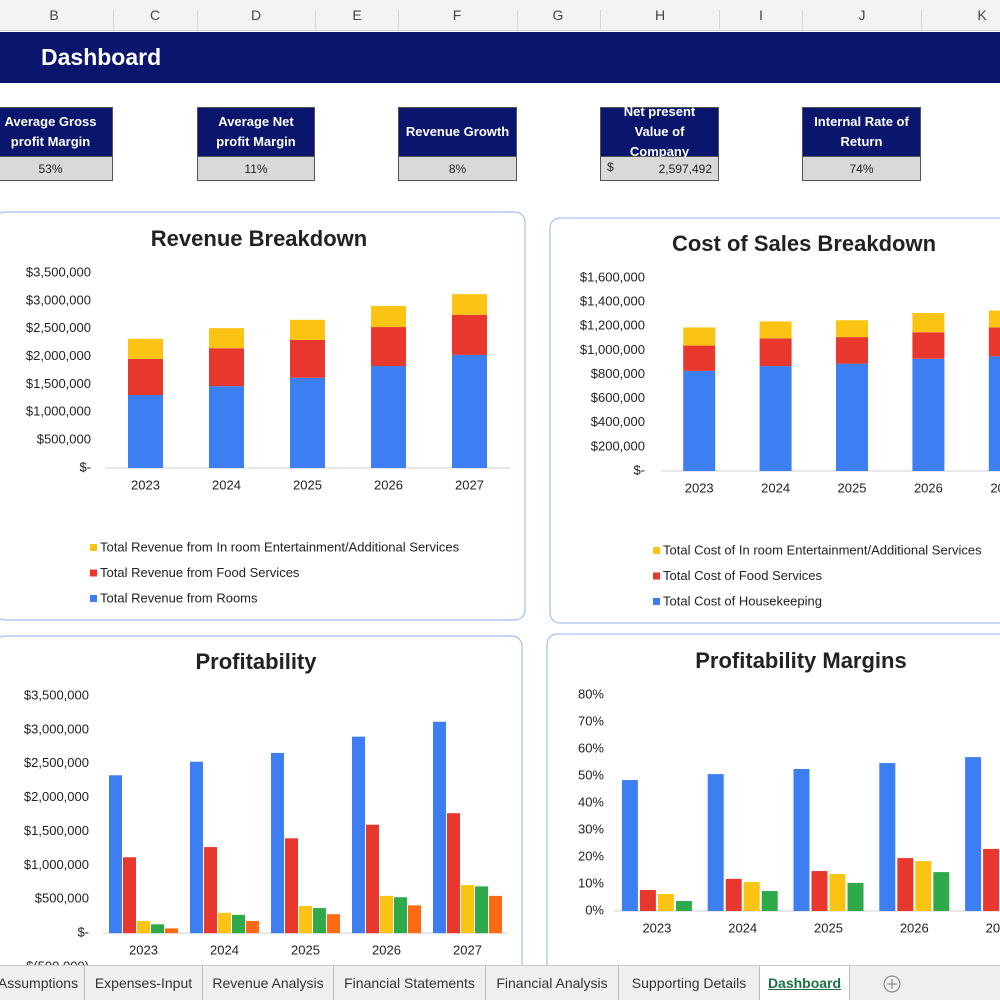 This screenshot has width=1000, height=1000. What do you see at coordinates (982, 15) in the screenshot?
I see `column-header: K` at bounding box center [982, 15].